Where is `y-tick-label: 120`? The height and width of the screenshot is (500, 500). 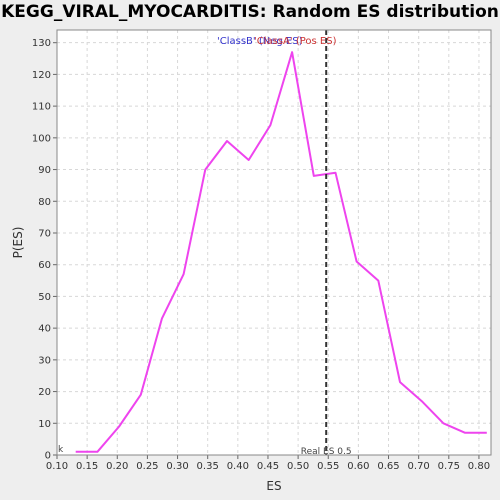
y-tick-label: 120 is located at coordinates (41, 75).